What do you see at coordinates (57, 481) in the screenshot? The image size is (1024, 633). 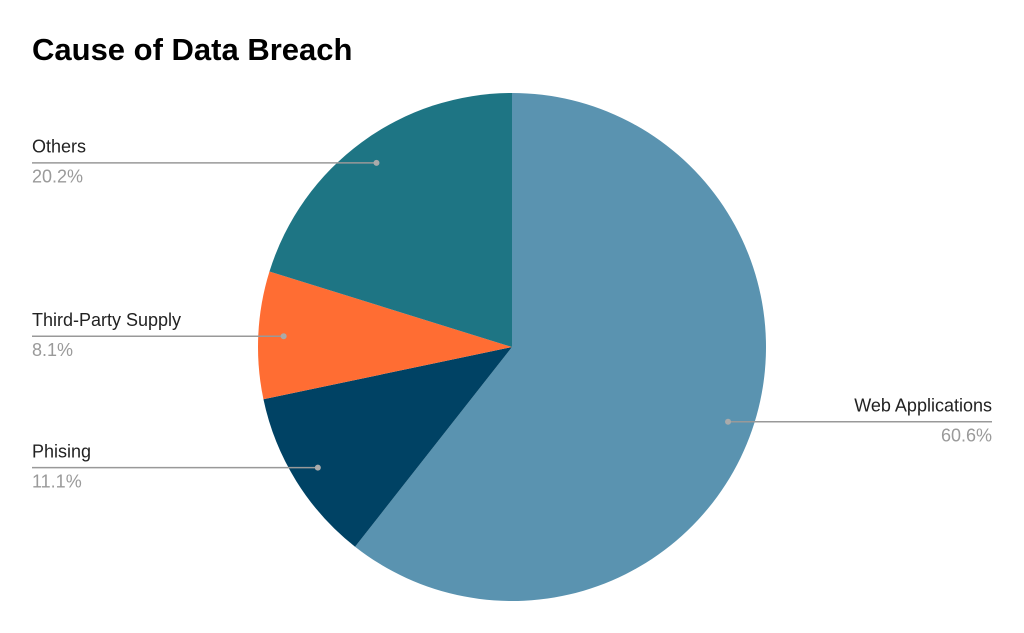 I see `slice-value: 11.1%` at bounding box center [57, 481].